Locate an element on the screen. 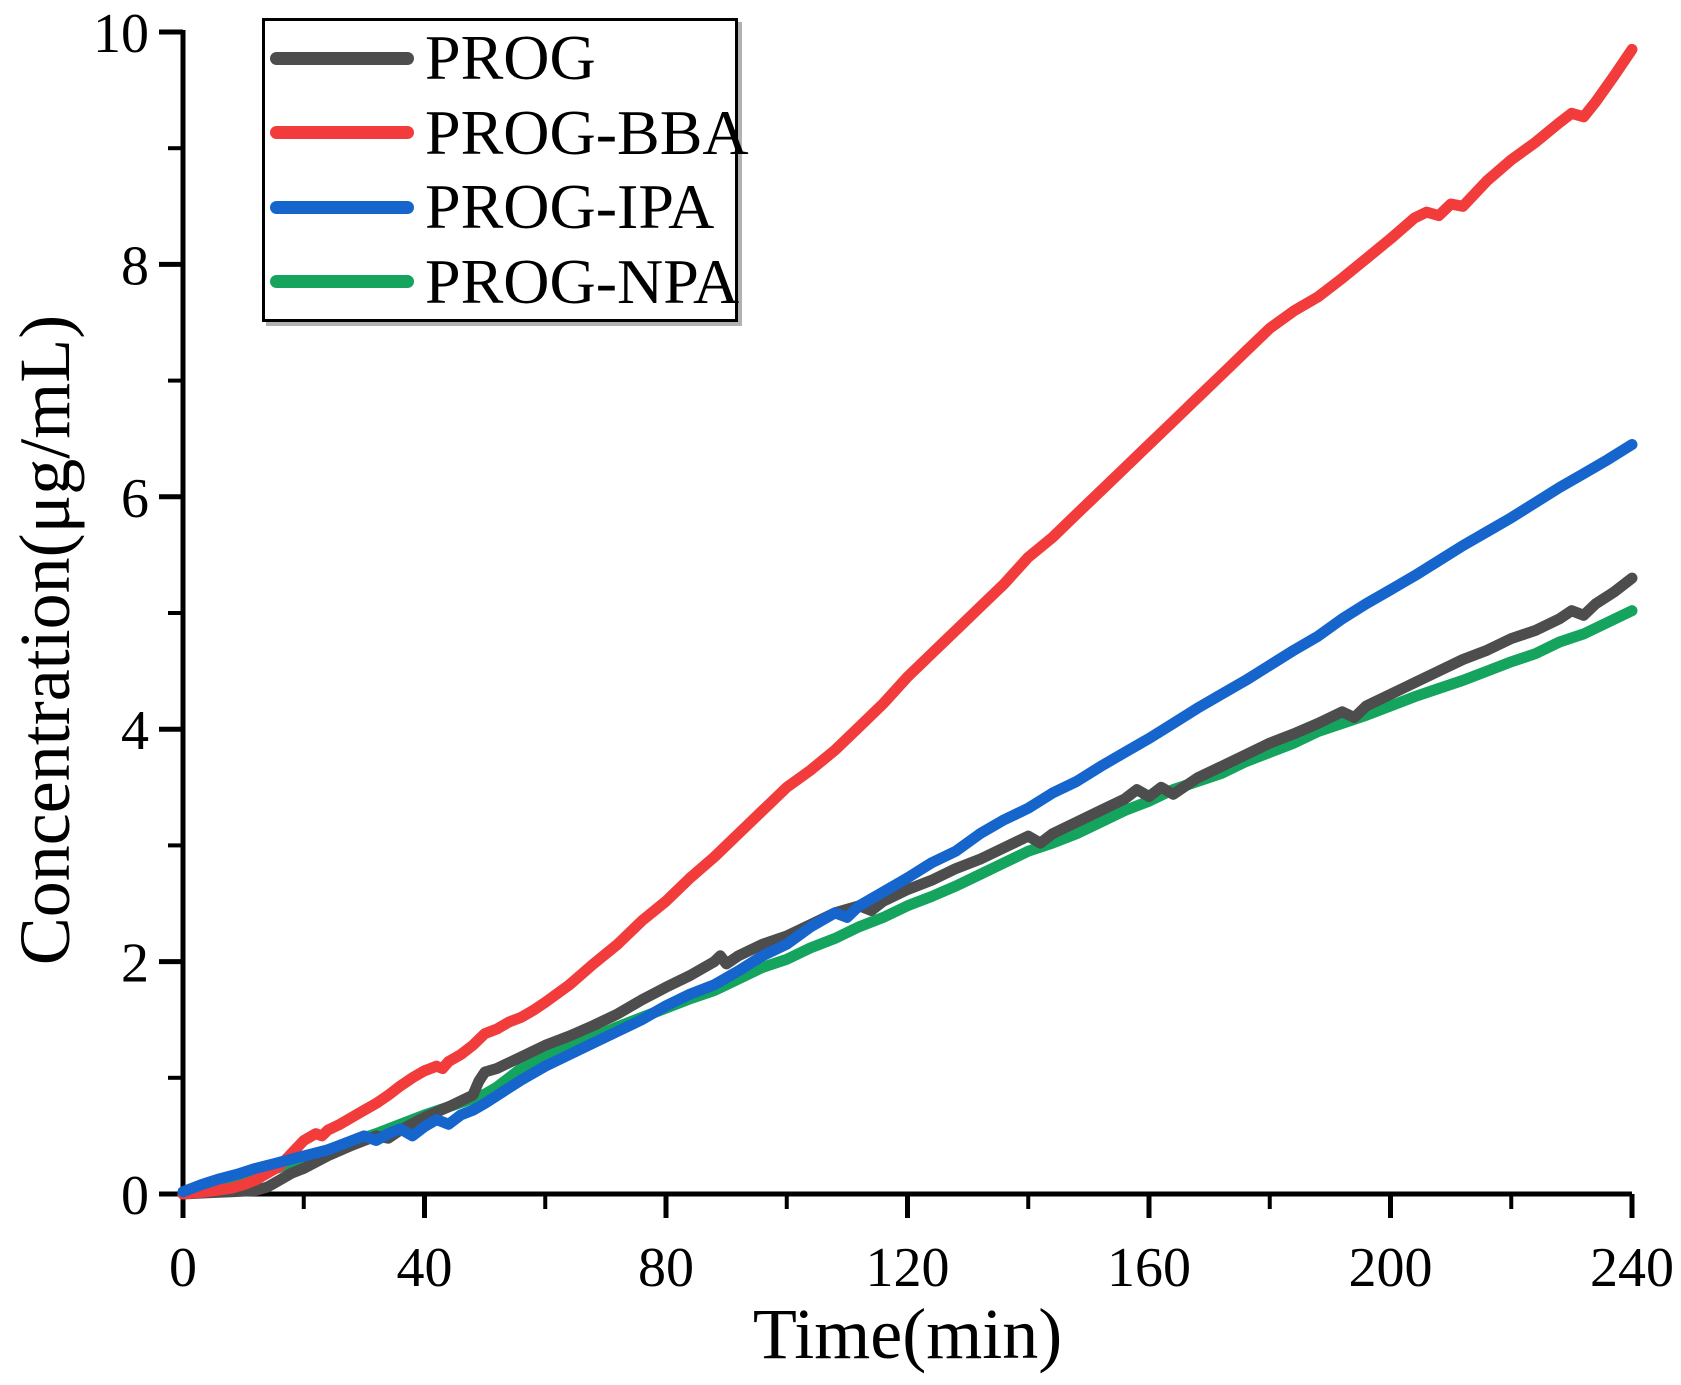 The height and width of the screenshot is (1385, 1681). legend-line-sample-prog-ipa is located at coordinates (342, 207).